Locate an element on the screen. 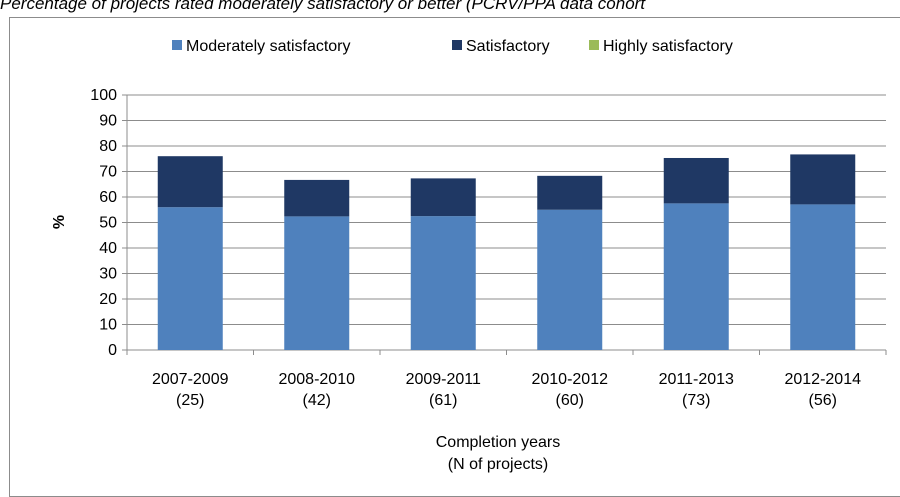 The image size is (900, 497). y-tick-label: 40 is located at coordinates (108, 248).